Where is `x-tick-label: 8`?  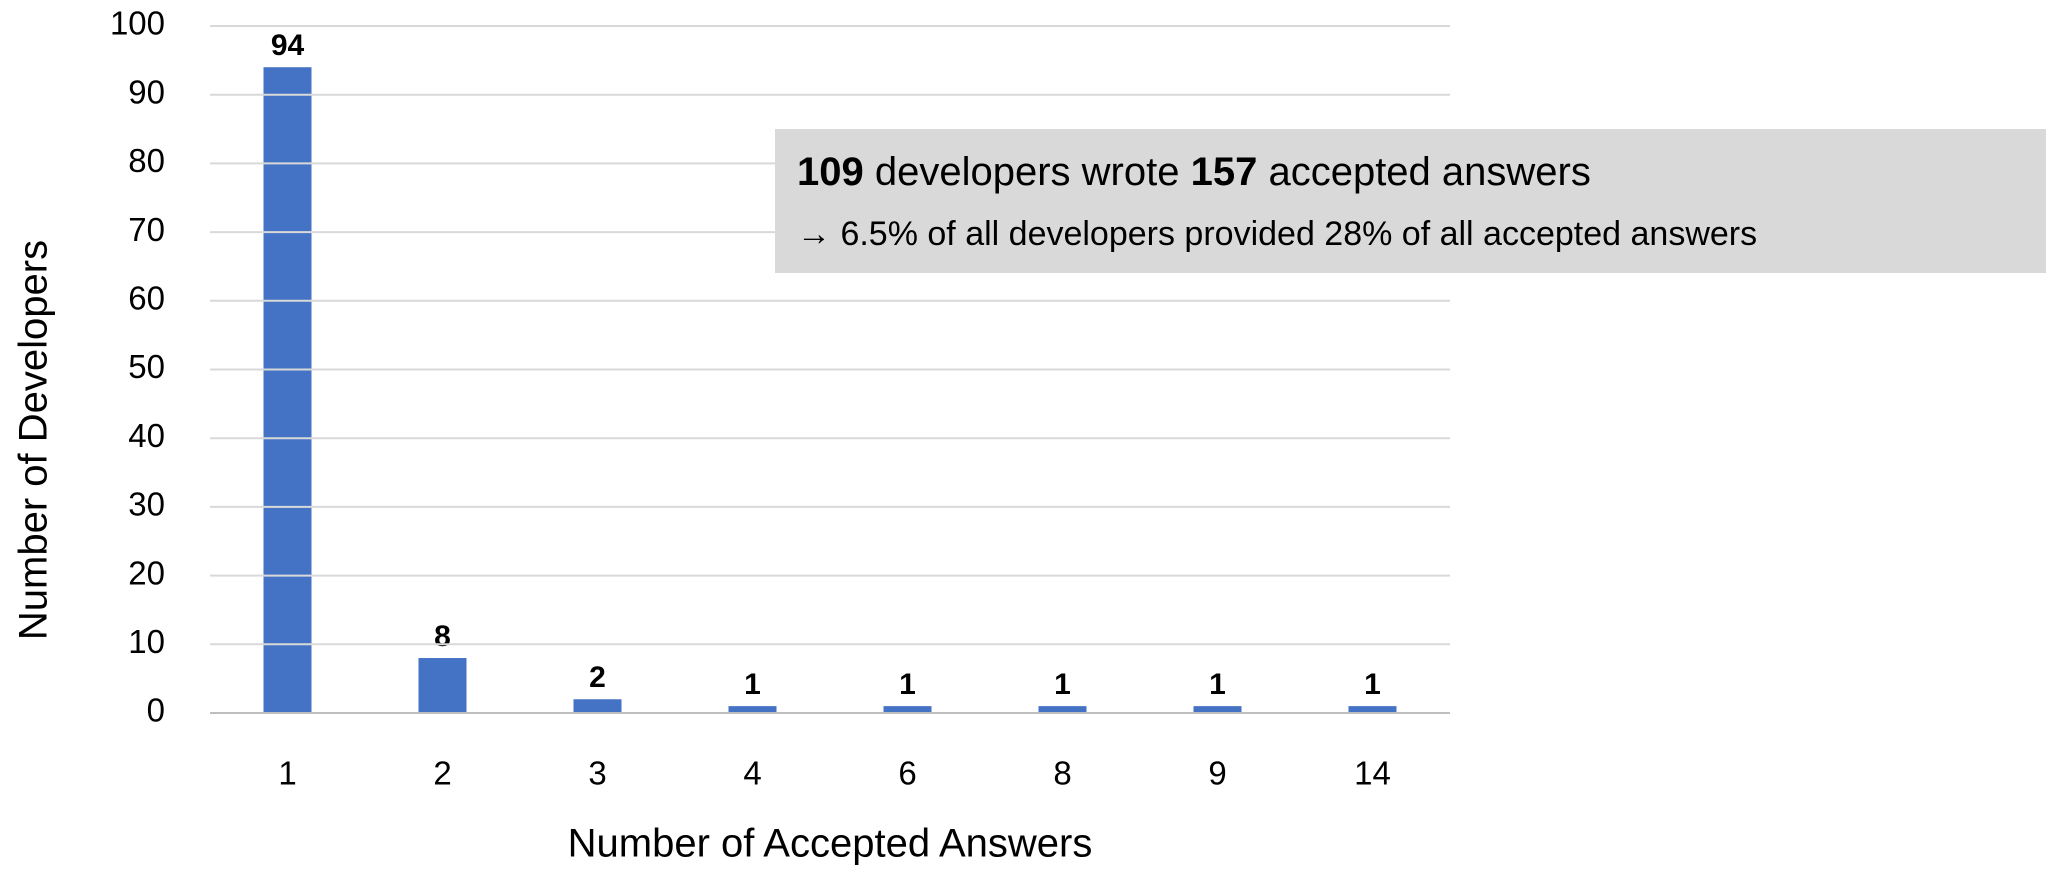 x-tick-label: 8 is located at coordinates (1062, 773).